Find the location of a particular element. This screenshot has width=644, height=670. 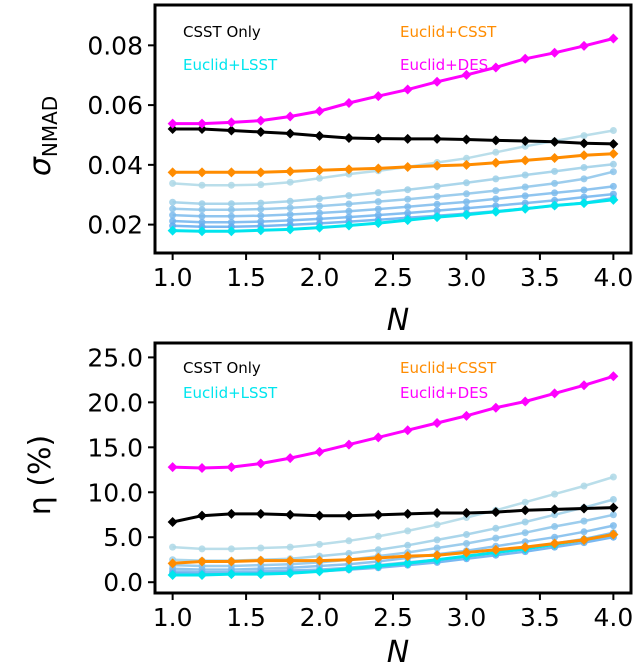

legend-entry-csst-only: CSST Only is located at coordinates (222, 32).